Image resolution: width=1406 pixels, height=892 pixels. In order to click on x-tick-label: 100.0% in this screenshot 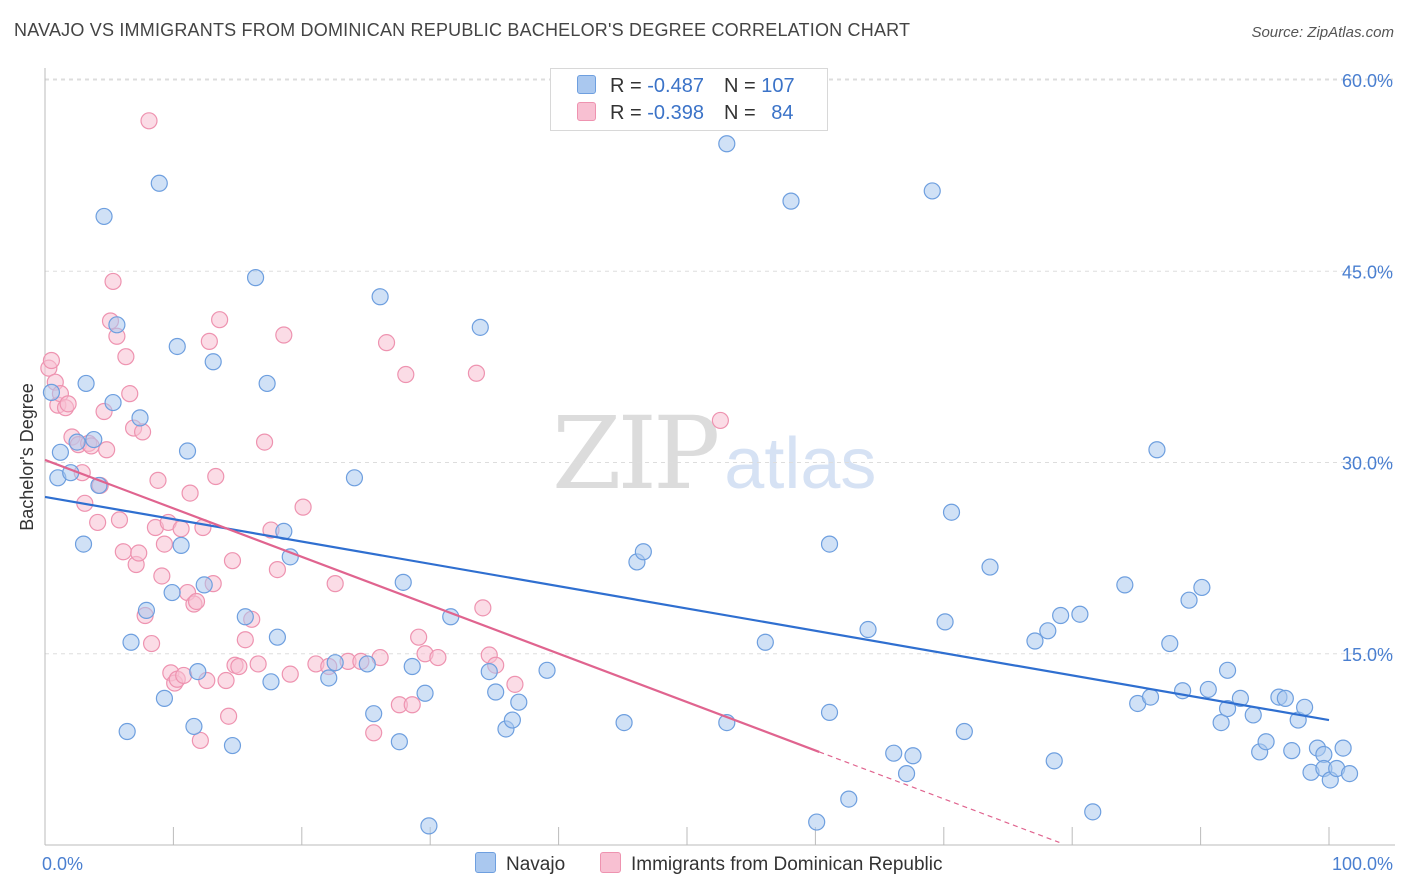, I will do `click(1362, 864)`.